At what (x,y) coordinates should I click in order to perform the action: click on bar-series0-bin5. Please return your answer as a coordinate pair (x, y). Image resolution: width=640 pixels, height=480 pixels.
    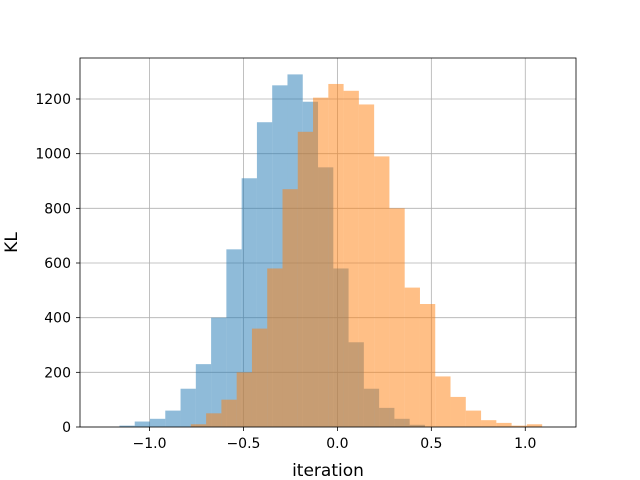
    Looking at the image, I should click on (203, 395).